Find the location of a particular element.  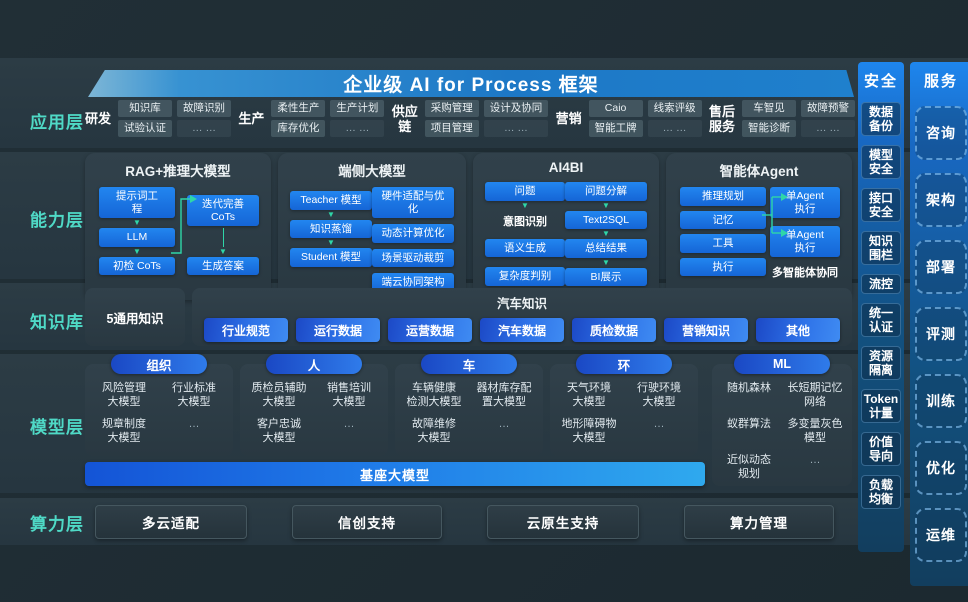

security-item: 模型 安全 is located at coordinates (881, 162).